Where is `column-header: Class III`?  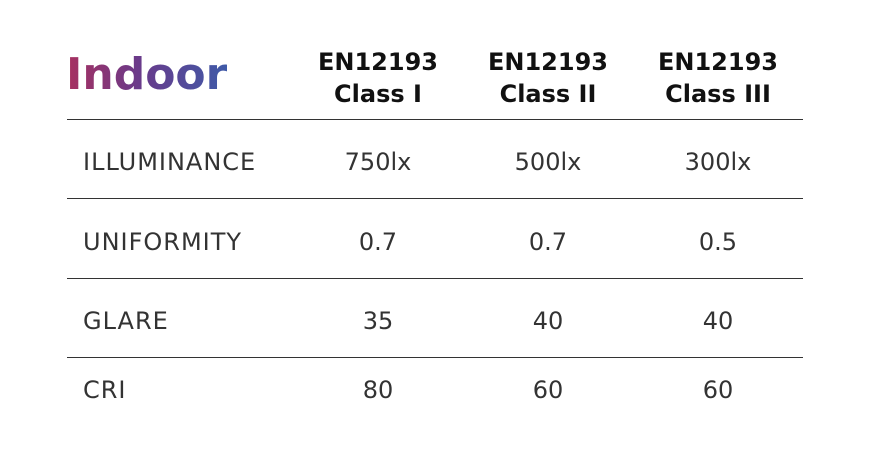 column-header: Class III is located at coordinates (718, 94).